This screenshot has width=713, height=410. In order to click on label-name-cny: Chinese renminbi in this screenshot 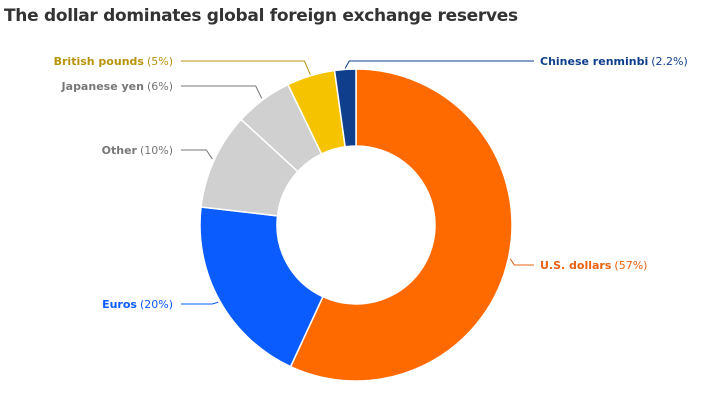, I will do `click(594, 61)`.